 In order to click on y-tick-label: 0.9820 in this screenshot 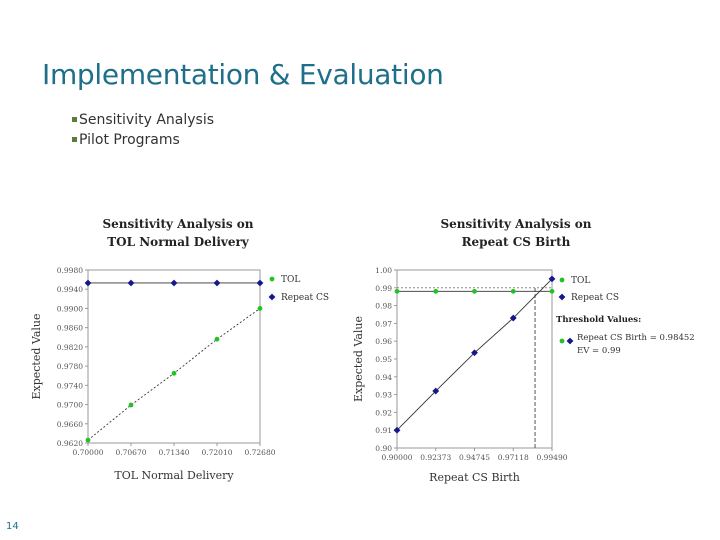, I will do `click(70, 347)`.